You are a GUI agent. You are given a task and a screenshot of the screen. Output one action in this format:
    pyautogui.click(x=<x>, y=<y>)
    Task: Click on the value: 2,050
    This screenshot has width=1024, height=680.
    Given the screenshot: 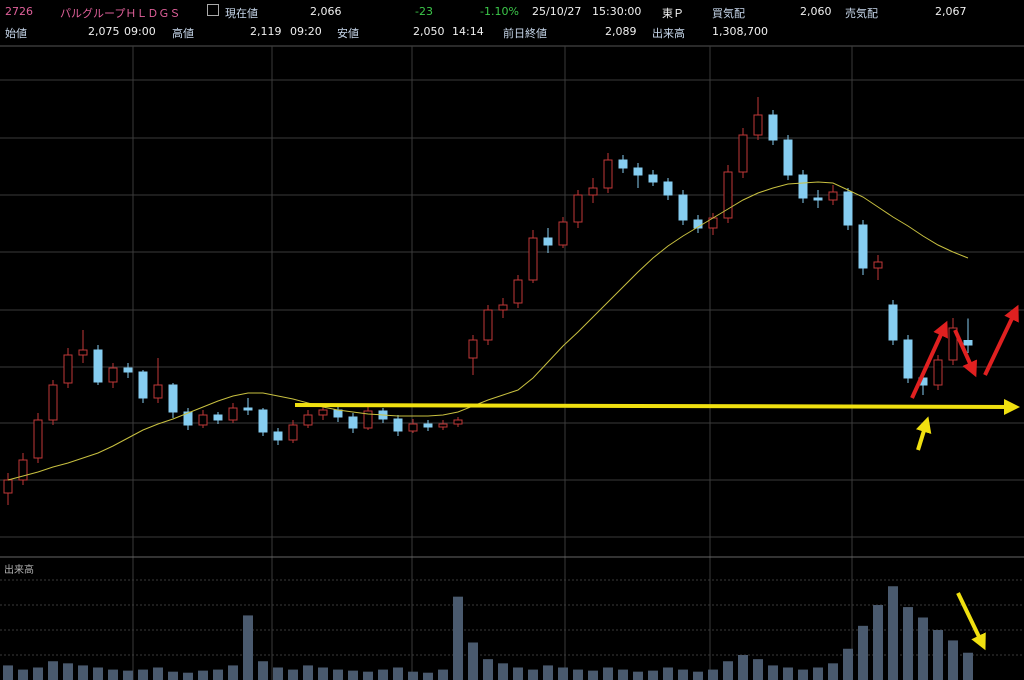 What is the action you would take?
    pyautogui.click(x=429, y=31)
    